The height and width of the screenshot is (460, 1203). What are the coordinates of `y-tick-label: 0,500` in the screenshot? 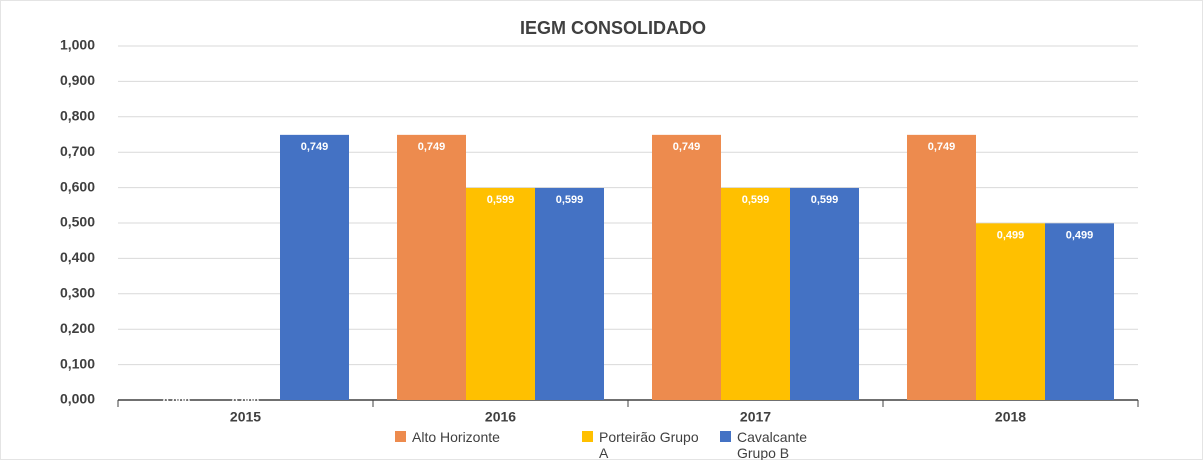 It's located at (77, 222).